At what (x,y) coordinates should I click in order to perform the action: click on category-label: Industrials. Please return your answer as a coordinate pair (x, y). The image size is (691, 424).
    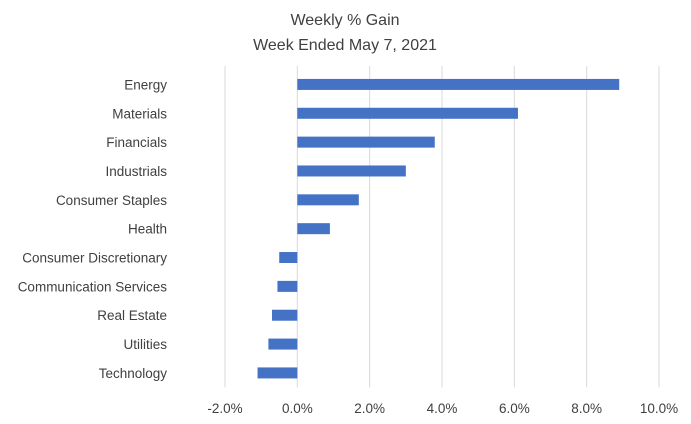
    Looking at the image, I should click on (136, 171).